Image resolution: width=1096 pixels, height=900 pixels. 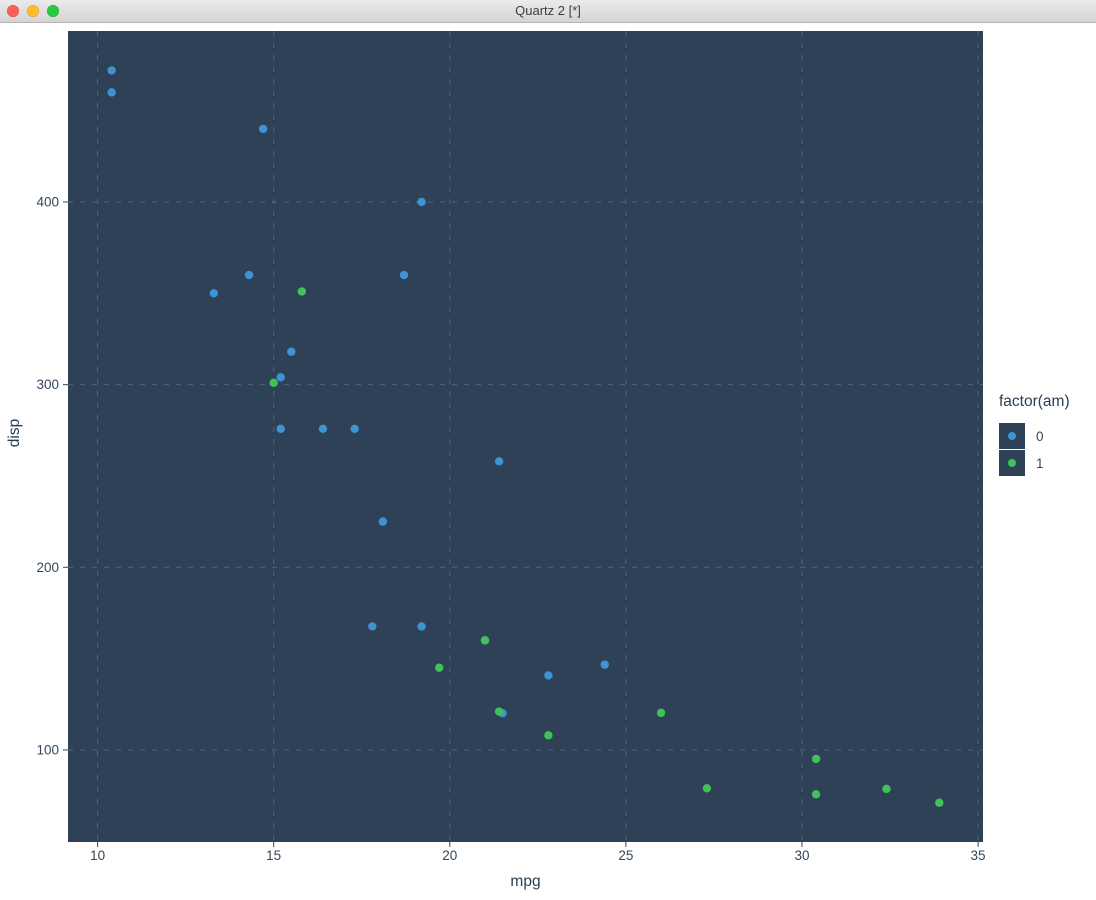 What do you see at coordinates (1040, 436) in the screenshot?
I see `legend-entry-label: 0` at bounding box center [1040, 436].